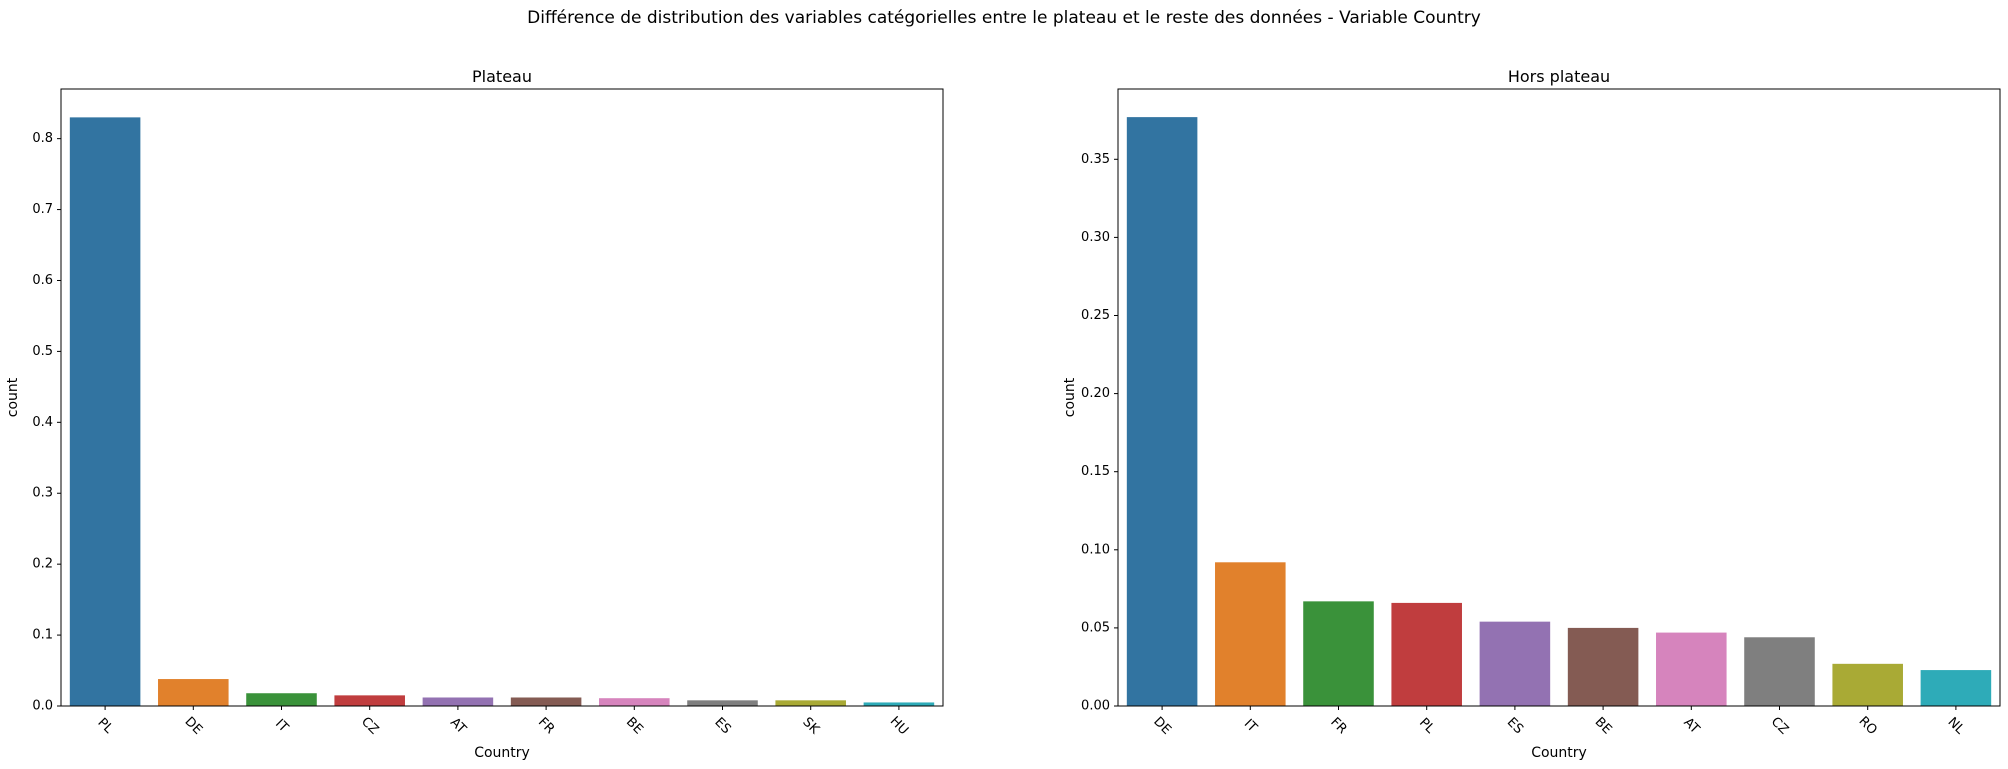 The height and width of the screenshot is (769, 2008). What do you see at coordinates (42, 564) in the screenshot?
I see `y-tick-label: 0.2` at bounding box center [42, 564].